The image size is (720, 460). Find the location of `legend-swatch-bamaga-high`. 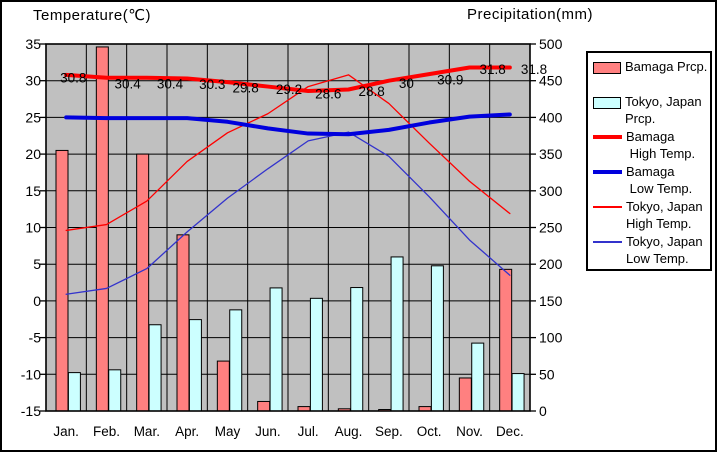

legend-swatch-bamaga-high is located at coordinates (607, 137).